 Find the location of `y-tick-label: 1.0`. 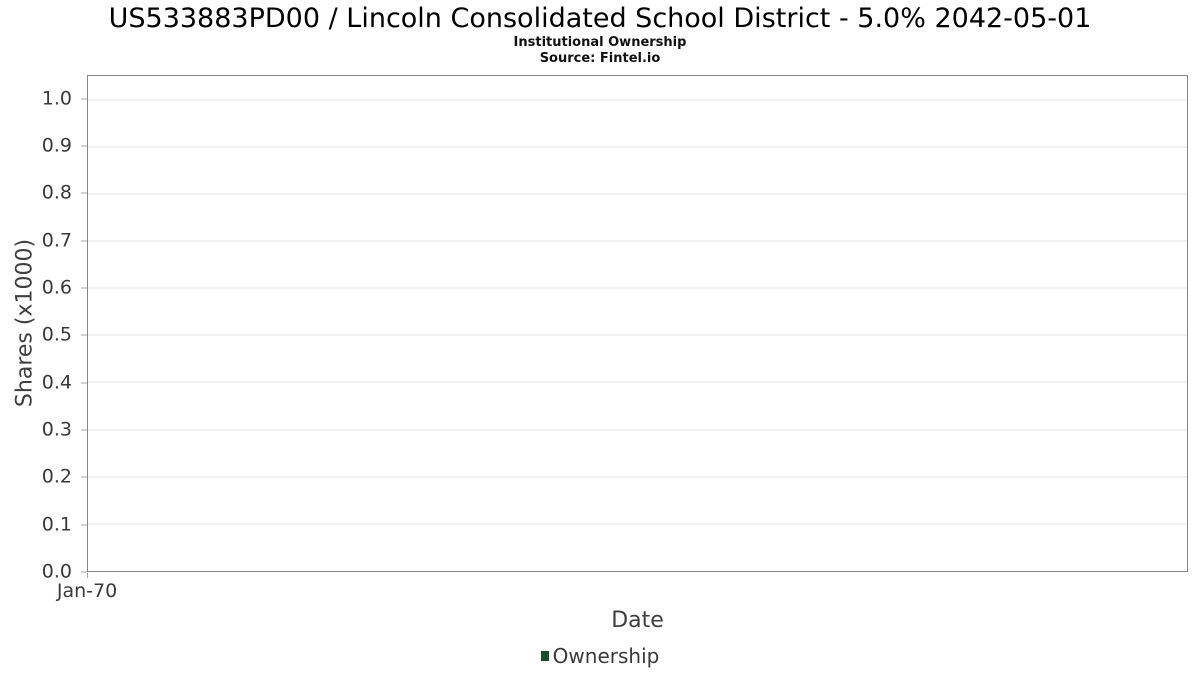

y-tick-label: 1.0 is located at coordinates (56, 98).